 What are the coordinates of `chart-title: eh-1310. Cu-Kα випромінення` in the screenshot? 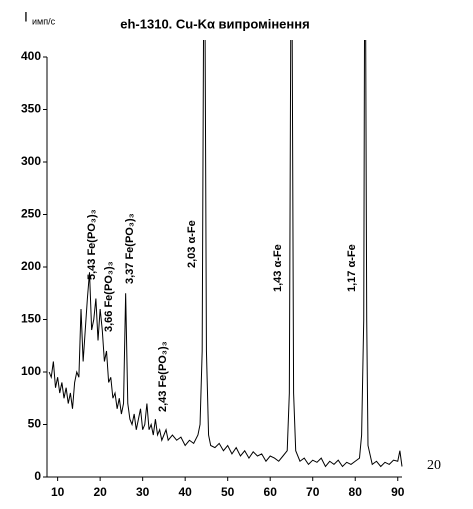 It's located at (214, 23).